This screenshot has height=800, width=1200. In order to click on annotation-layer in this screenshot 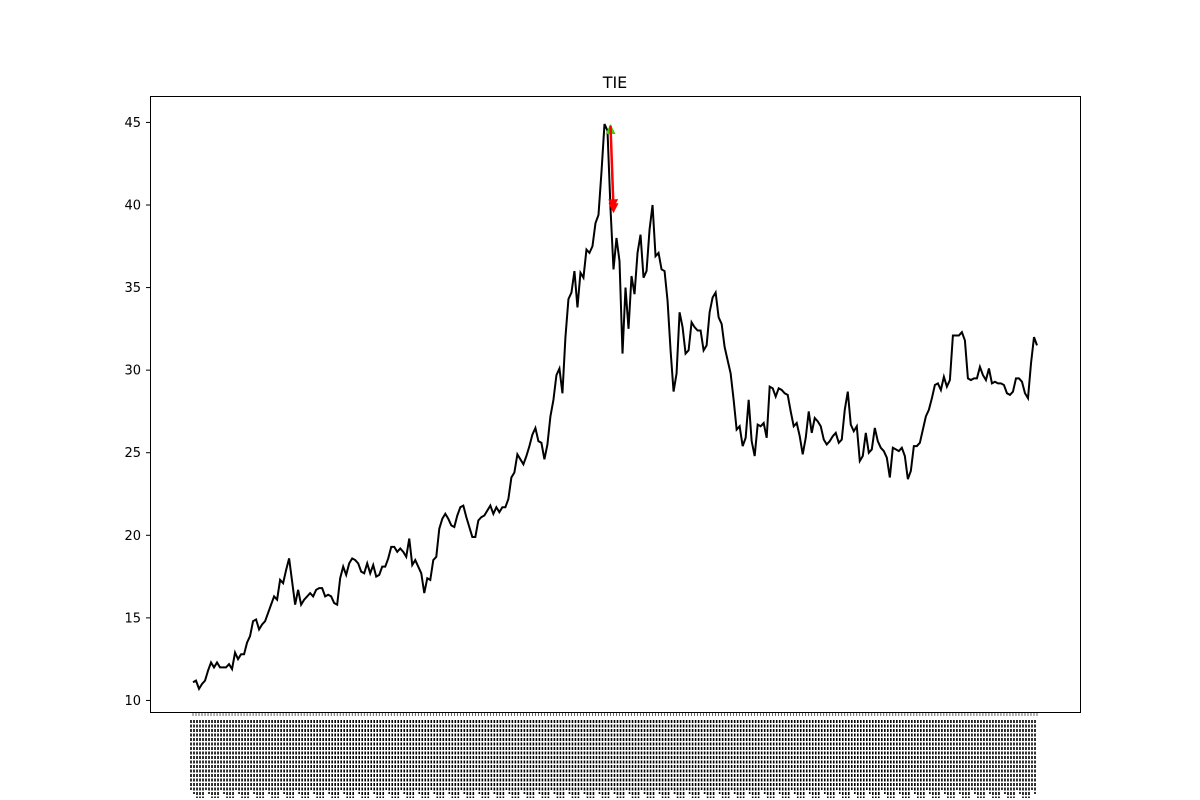, I will do `click(612, 169)`.